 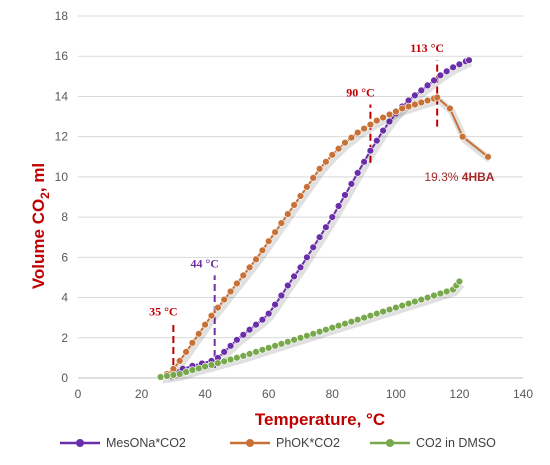 I want to click on legend: MesONa*CO2 PhOK*CO2 CO2 in DMSO, so click(x=278, y=443).